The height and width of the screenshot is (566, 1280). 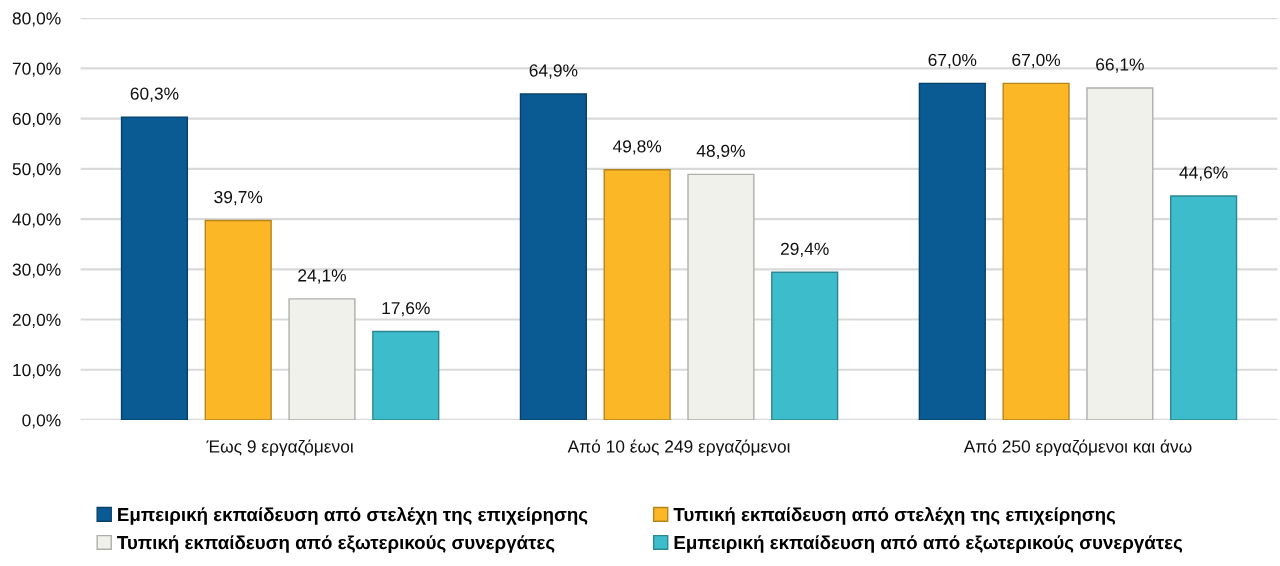 I want to click on y-tick-label: 20,0%, so click(x=36, y=321).